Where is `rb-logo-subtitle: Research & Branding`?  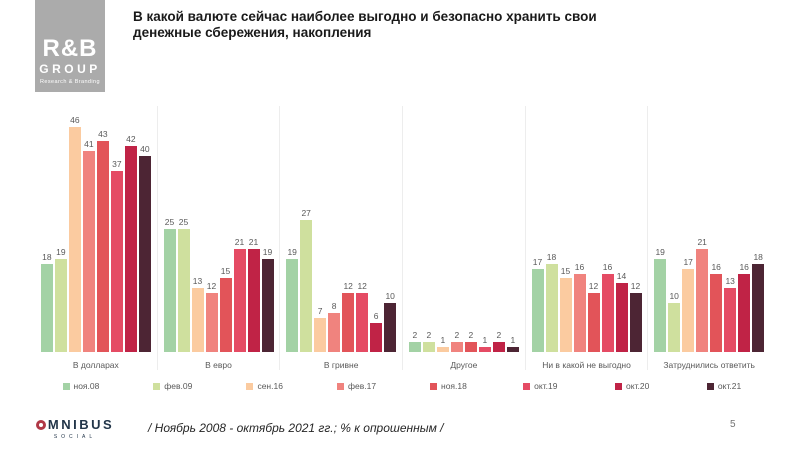
rb-logo-subtitle: Research & Branding is located at coordinates (70, 82).